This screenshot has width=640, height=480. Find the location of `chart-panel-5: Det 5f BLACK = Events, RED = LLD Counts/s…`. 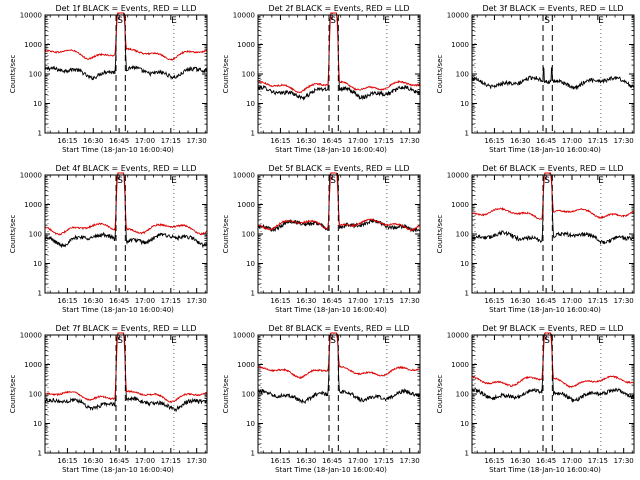

chart-panel-5: Det 5f BLACK = Events, RED = LLD Counts/s… is located at coordinates (321, 239).